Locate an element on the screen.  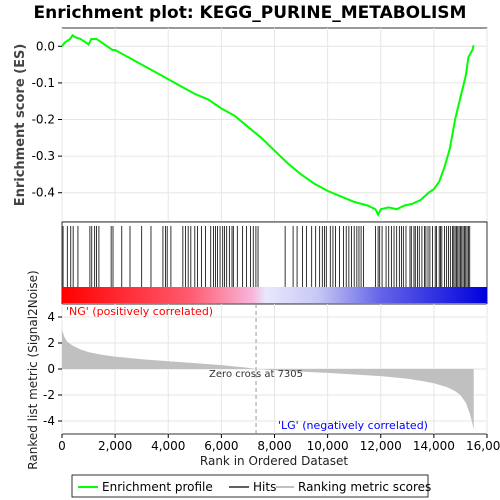
zero-cross-label: Zero cross at 7305 is located at coordinates (256, 374).